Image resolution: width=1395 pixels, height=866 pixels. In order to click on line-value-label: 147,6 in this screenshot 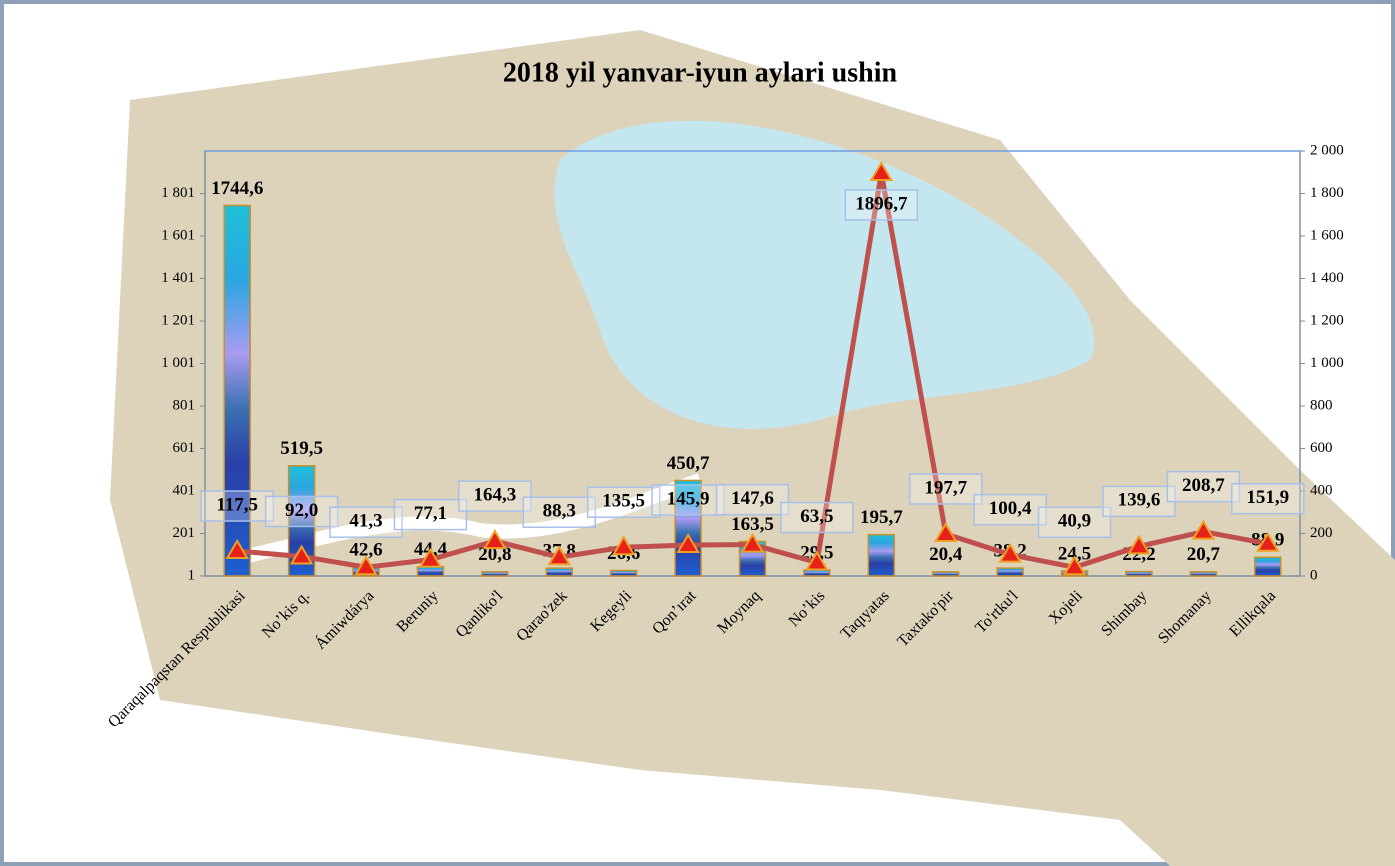, I will do `click(752, 498)`.